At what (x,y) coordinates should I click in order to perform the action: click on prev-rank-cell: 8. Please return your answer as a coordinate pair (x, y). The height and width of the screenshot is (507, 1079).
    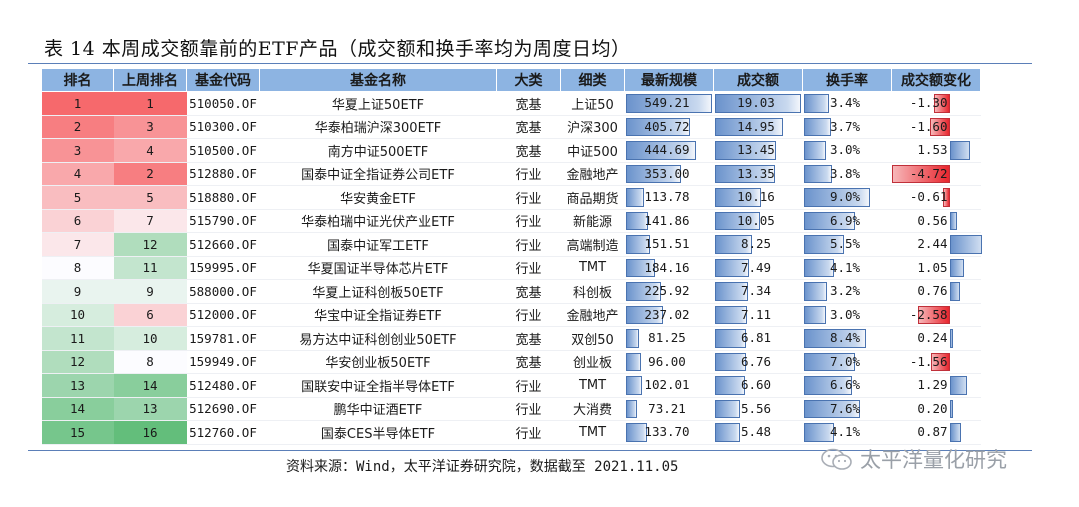
    Looking at the image, I should click on (150, 362).